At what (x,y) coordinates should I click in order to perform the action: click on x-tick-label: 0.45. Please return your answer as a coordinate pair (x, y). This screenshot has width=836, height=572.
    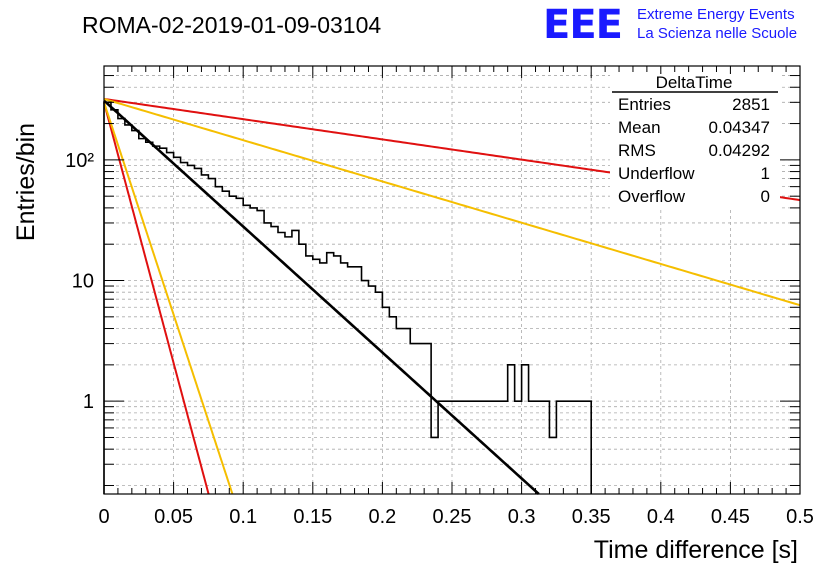
    Looking at the image, I should click on (730, 517).